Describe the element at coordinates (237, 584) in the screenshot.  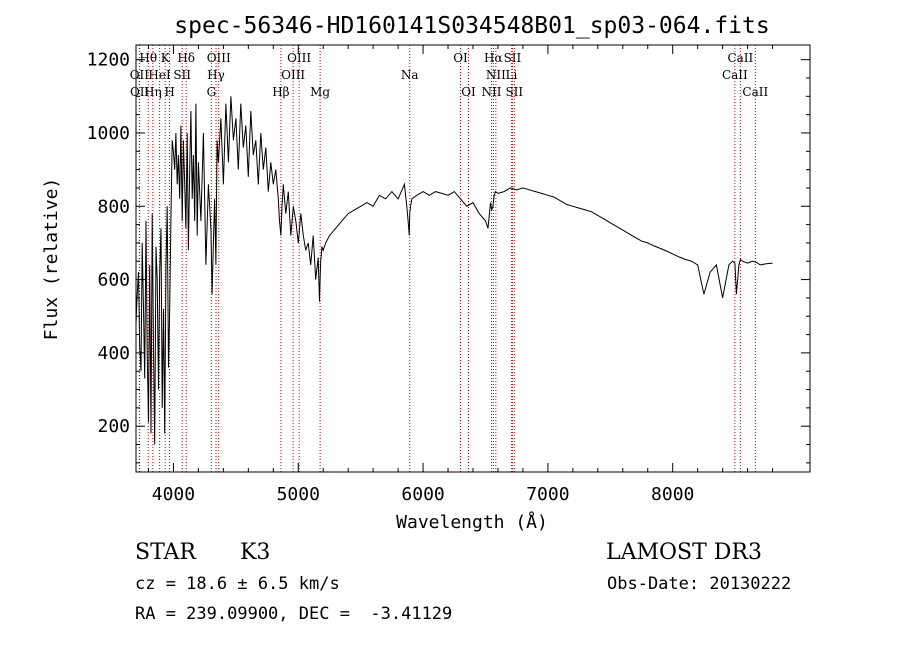
I see `redshift-cz: cz = 18.6 ± 6.5 km/s` at that location.